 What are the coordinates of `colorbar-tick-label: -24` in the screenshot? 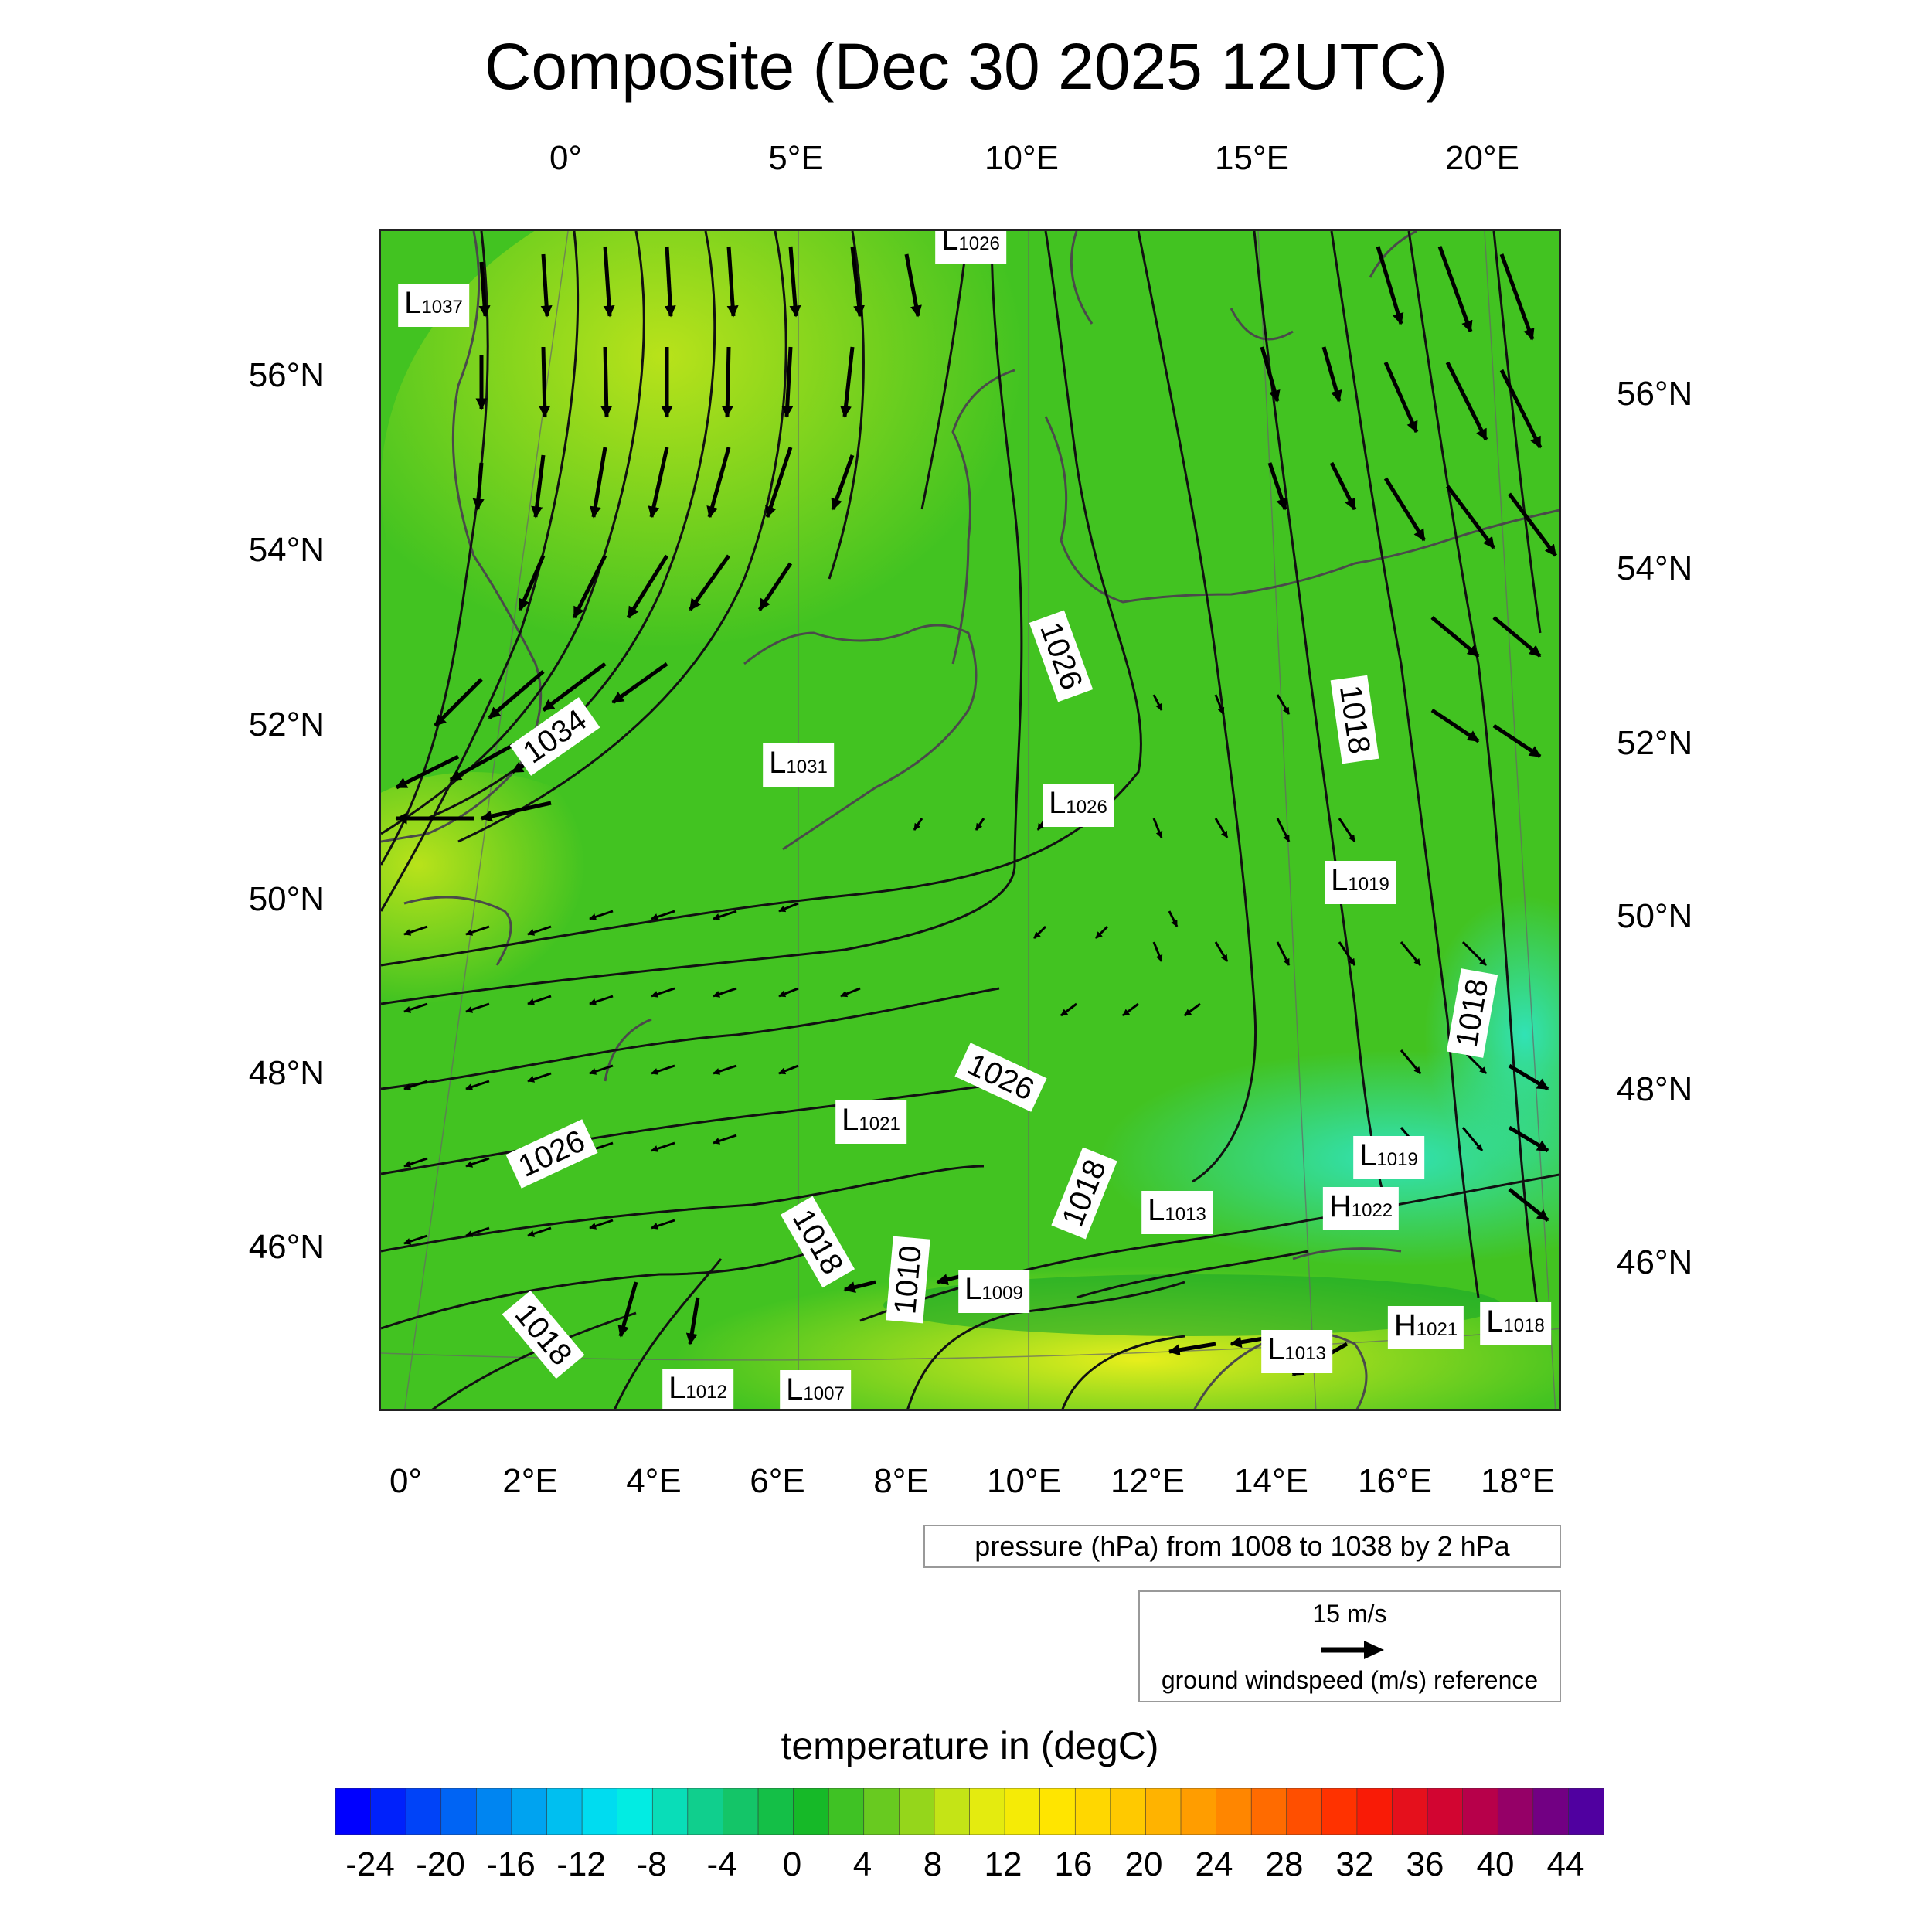 It's located at (370, 1864).